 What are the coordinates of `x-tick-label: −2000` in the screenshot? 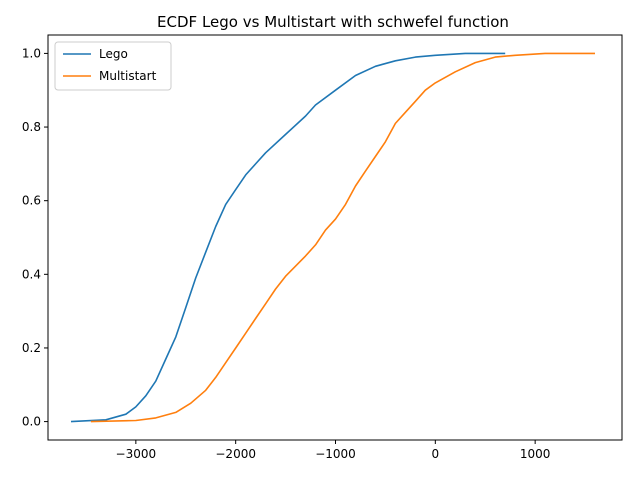 It's located at (235, 454).